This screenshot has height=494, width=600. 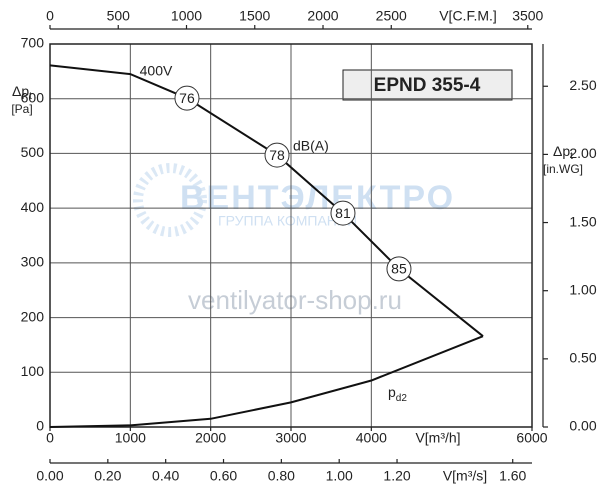 What do you see at coordinates (33, 262) in the screenshot?
I see `y-tick-label: 300` at bounding box center [33, 262].